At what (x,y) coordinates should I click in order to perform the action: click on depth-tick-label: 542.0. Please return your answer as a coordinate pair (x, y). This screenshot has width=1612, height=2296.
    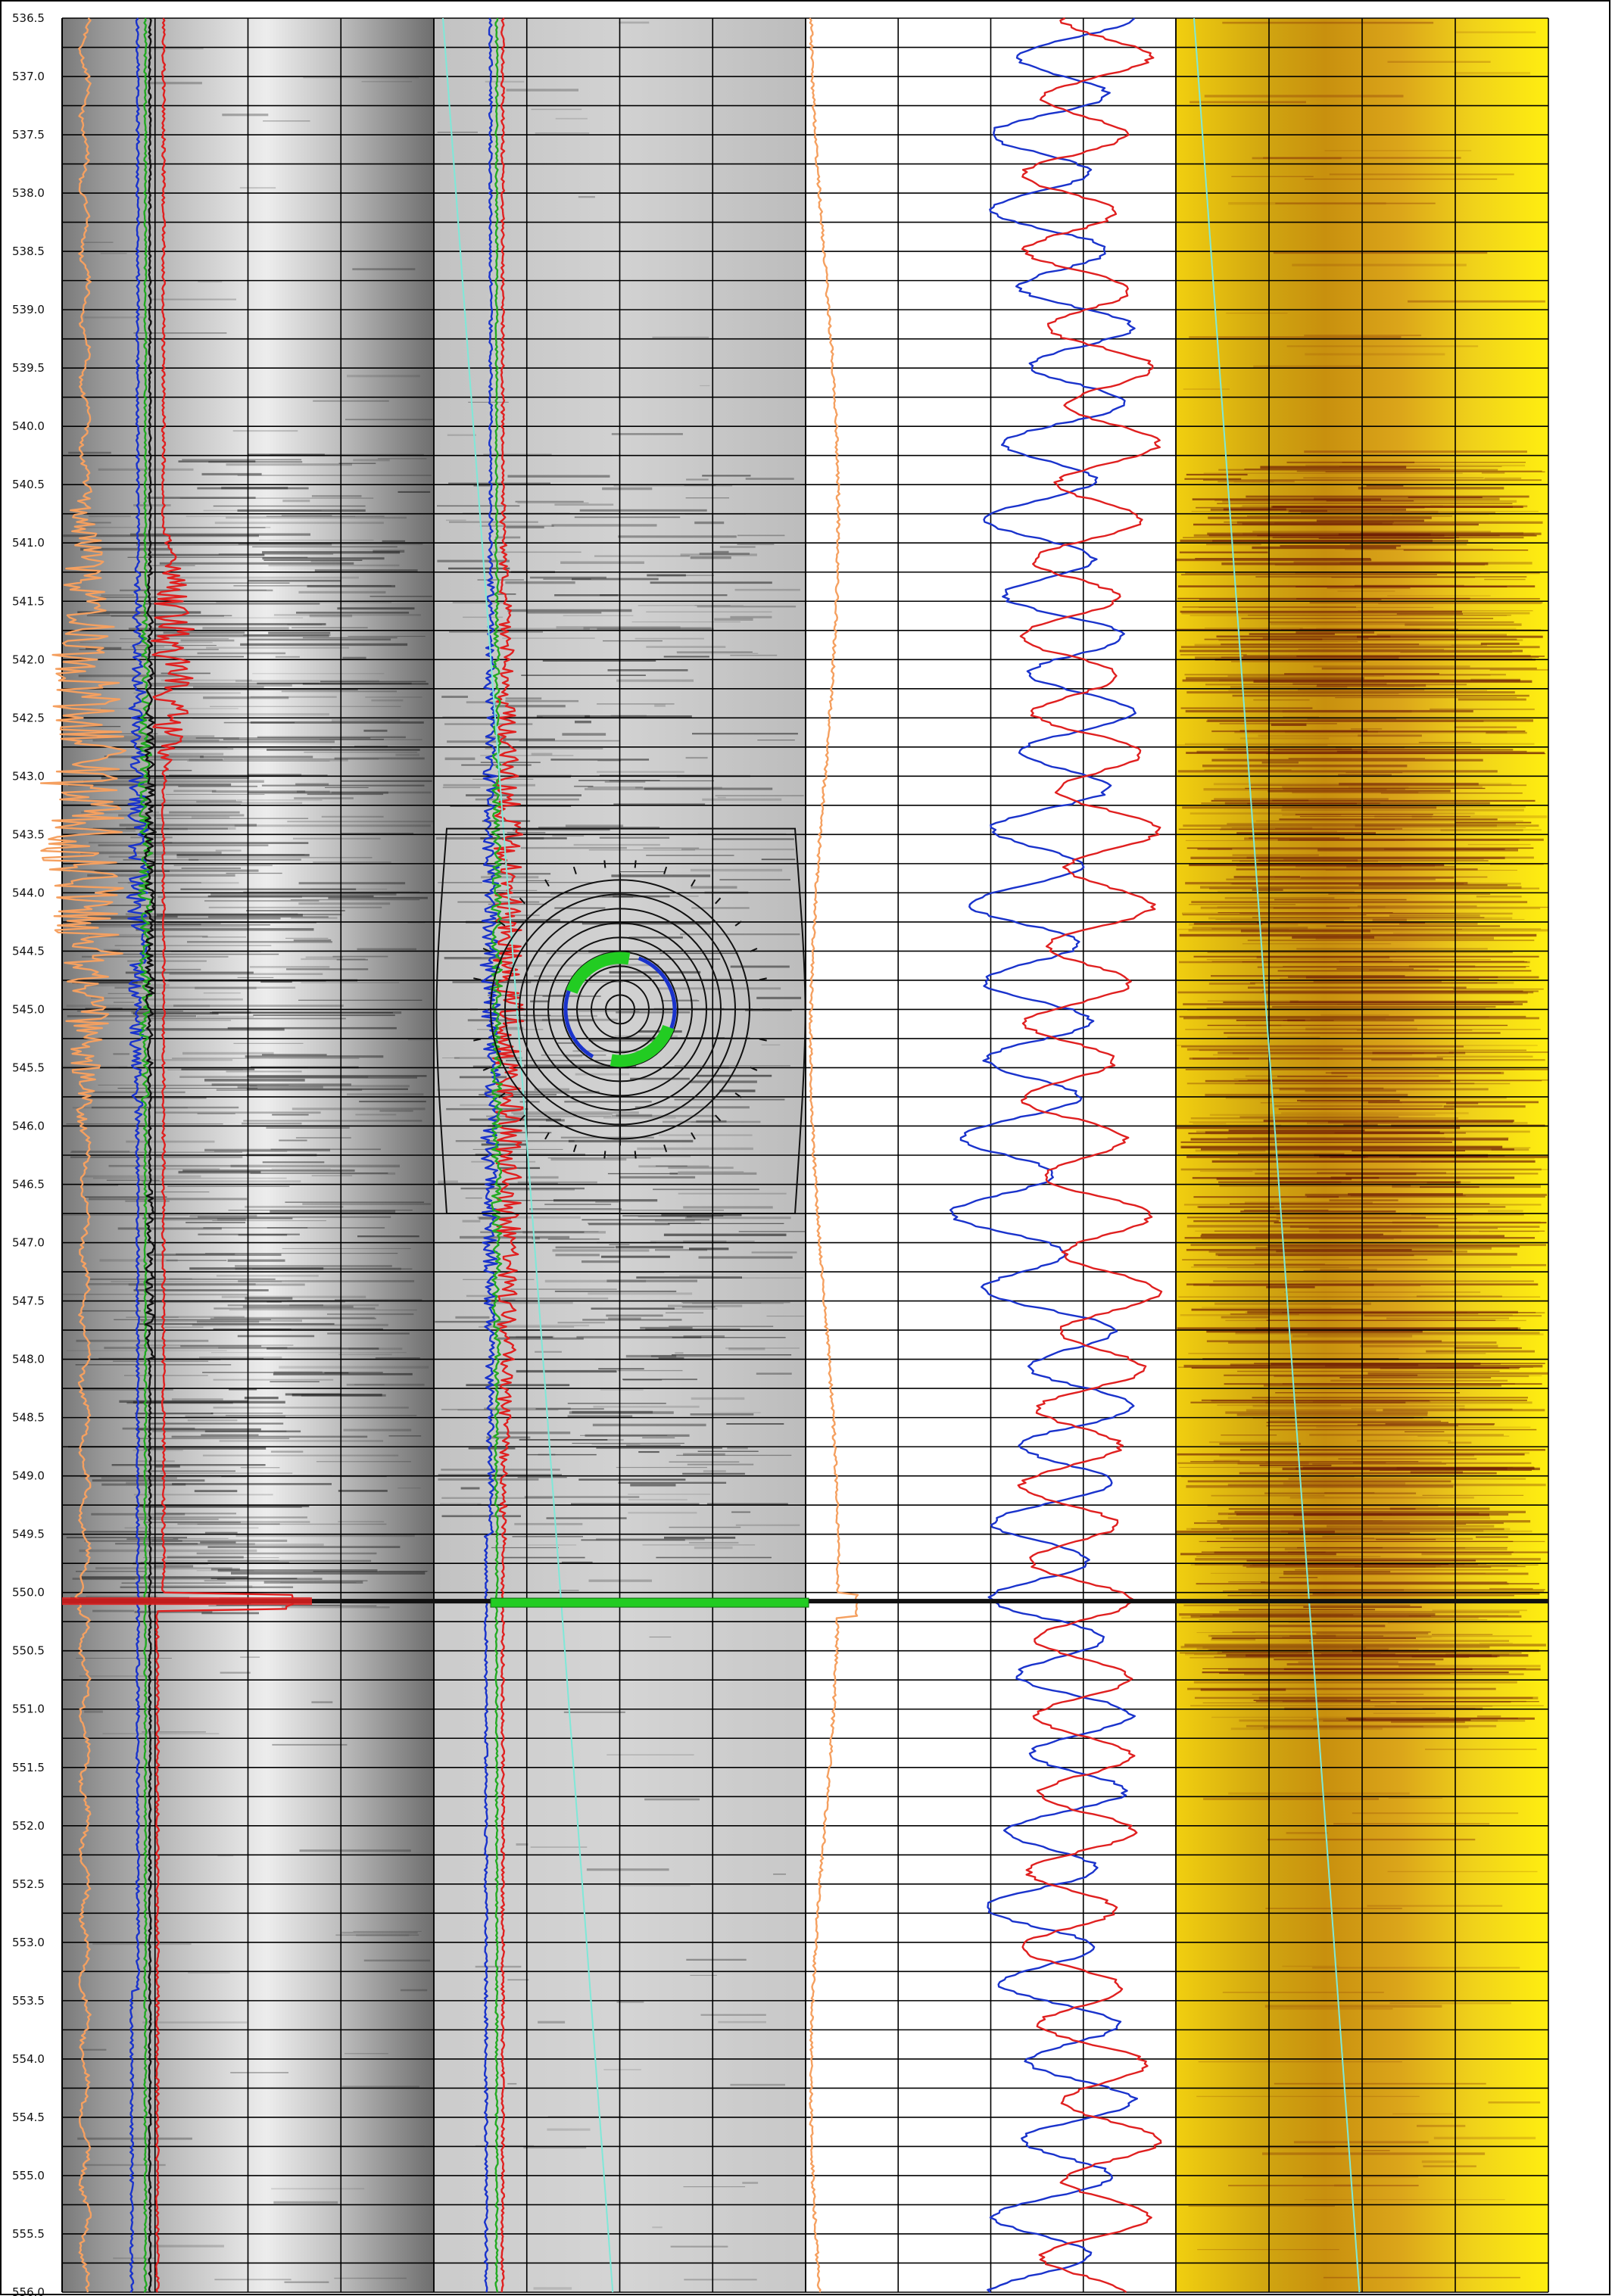
    Looking at the image, I should click on (29, 659).